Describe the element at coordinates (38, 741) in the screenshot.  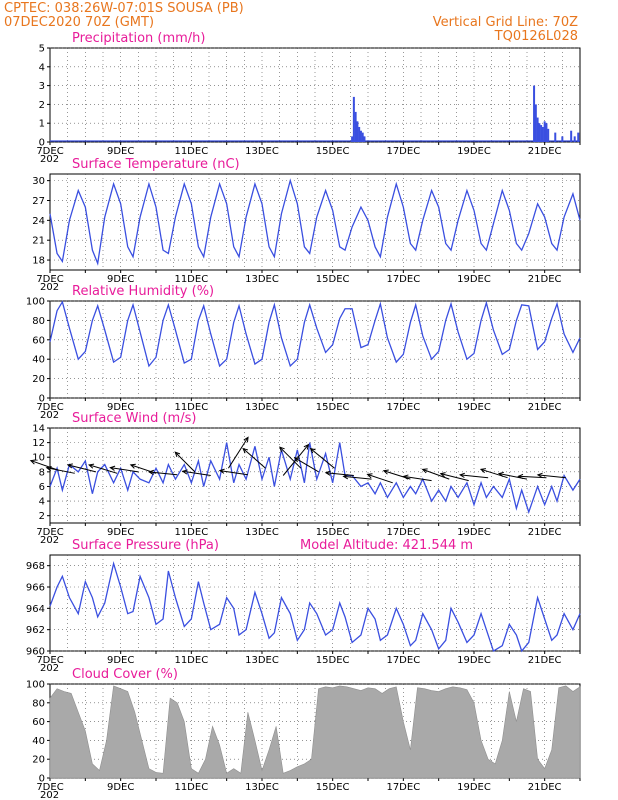
I see `y-tick-label: 40` at that location.